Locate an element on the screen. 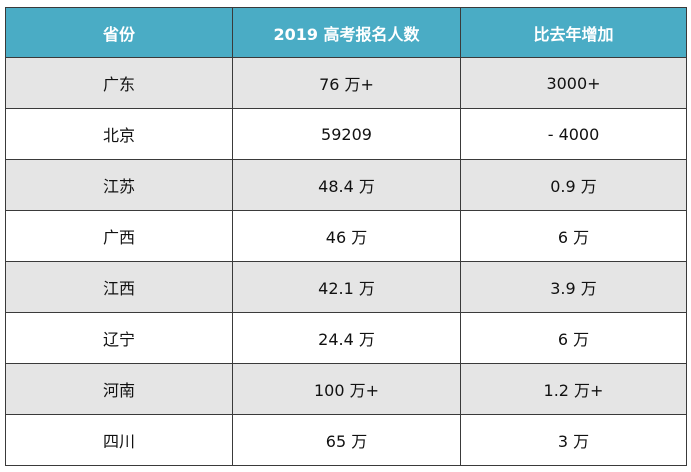 This screenshot has width=691, height=472. cell-registrations: 100 万+ is located at coordinates (346, 389).